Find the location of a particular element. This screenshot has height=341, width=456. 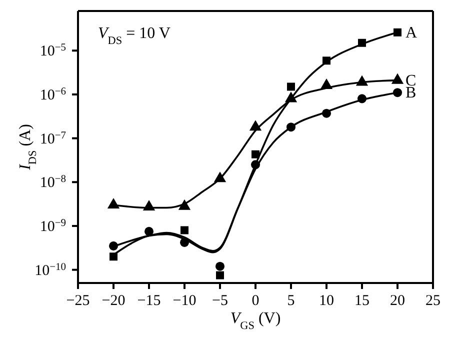

y-tick-label: 10$^{−5}$ is located at coordinates (53, 51).